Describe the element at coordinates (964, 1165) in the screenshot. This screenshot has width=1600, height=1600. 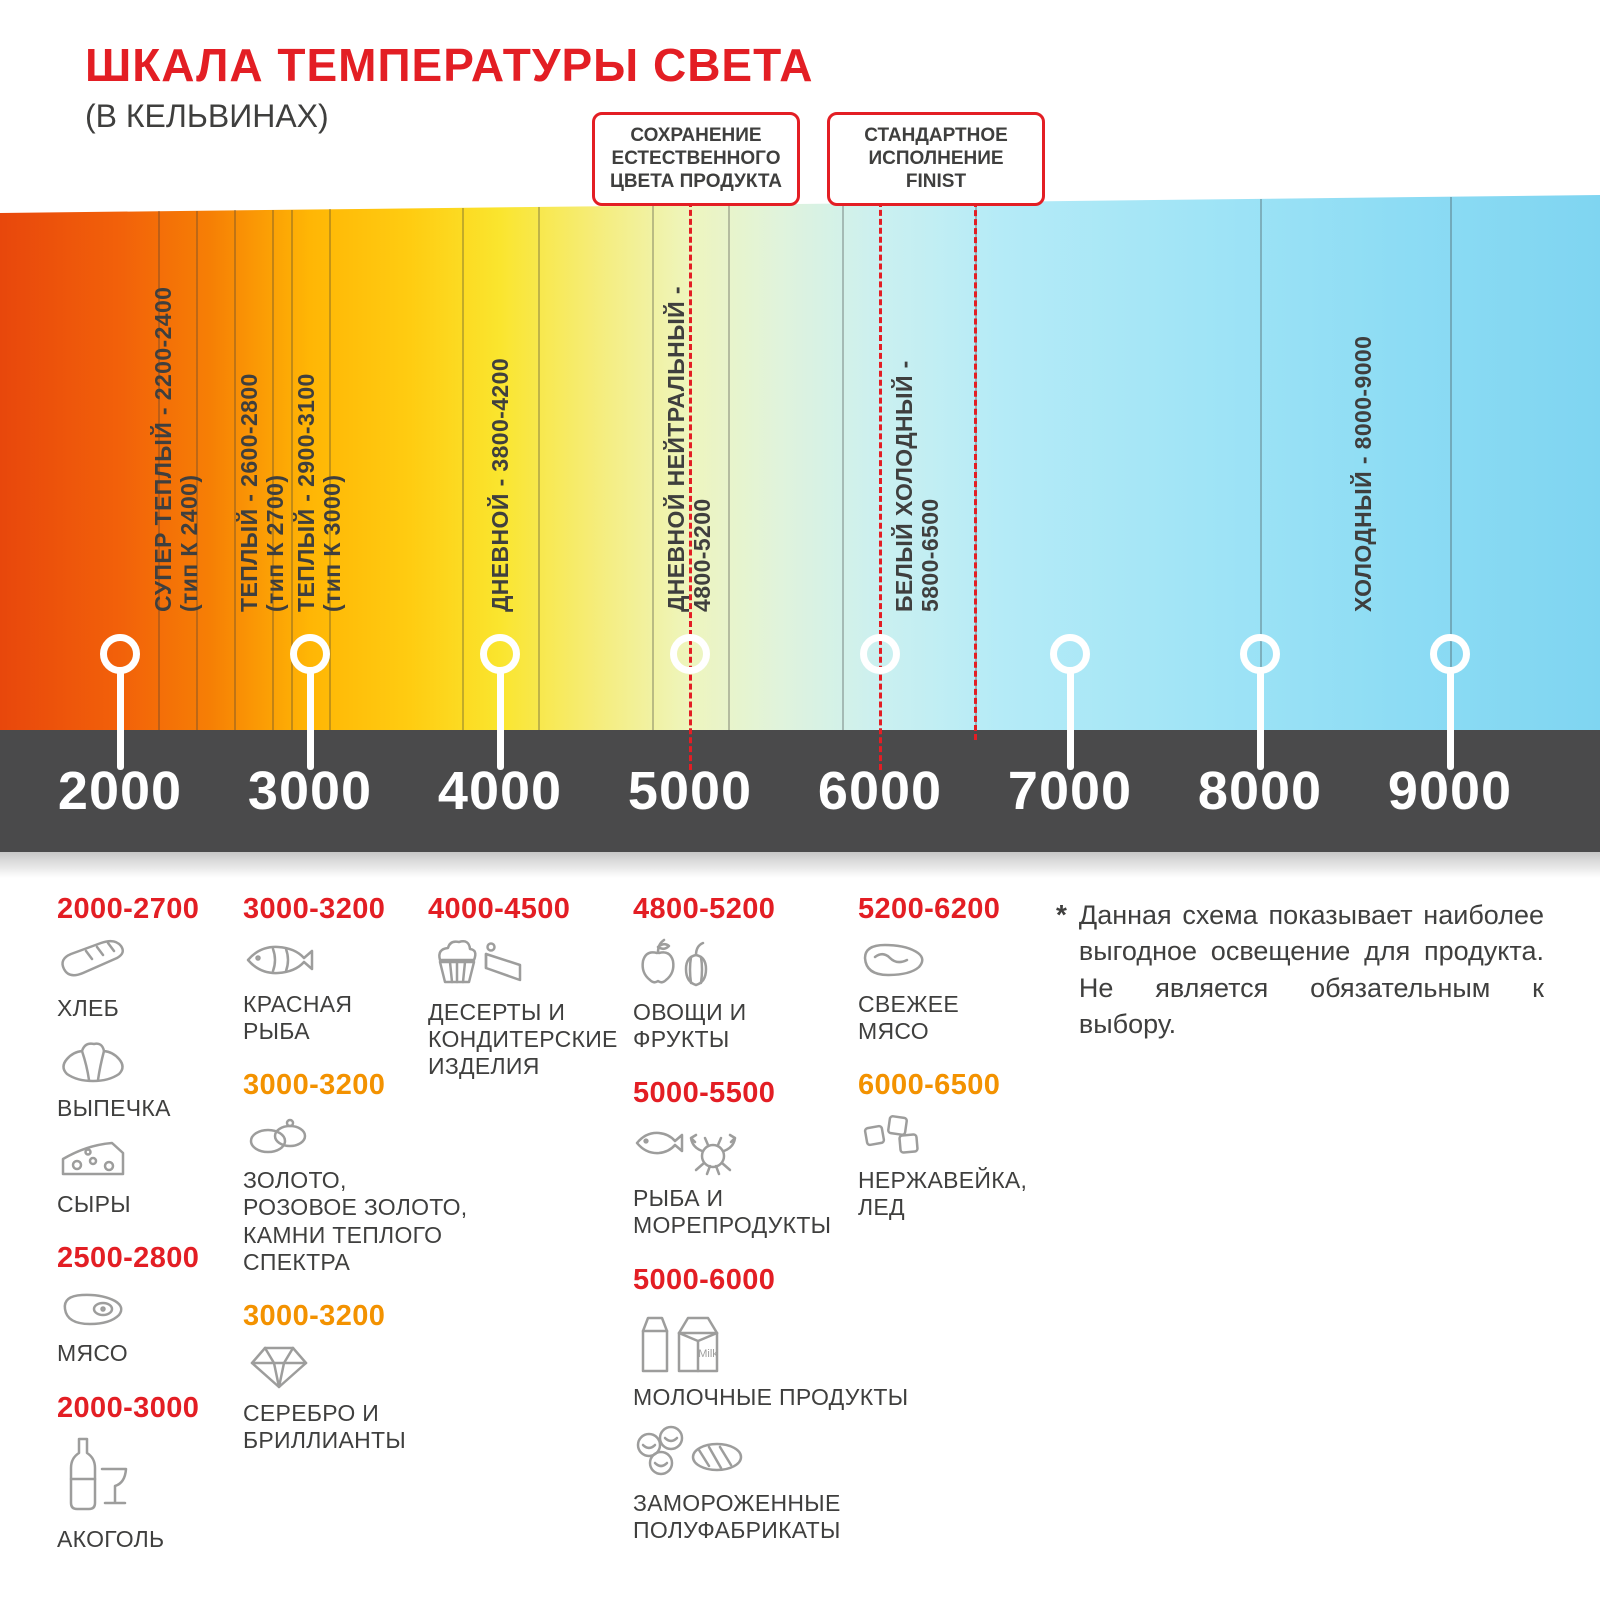
I see `category-item: НЕРЖАВЕЙКА, ЛЕД` at that location.